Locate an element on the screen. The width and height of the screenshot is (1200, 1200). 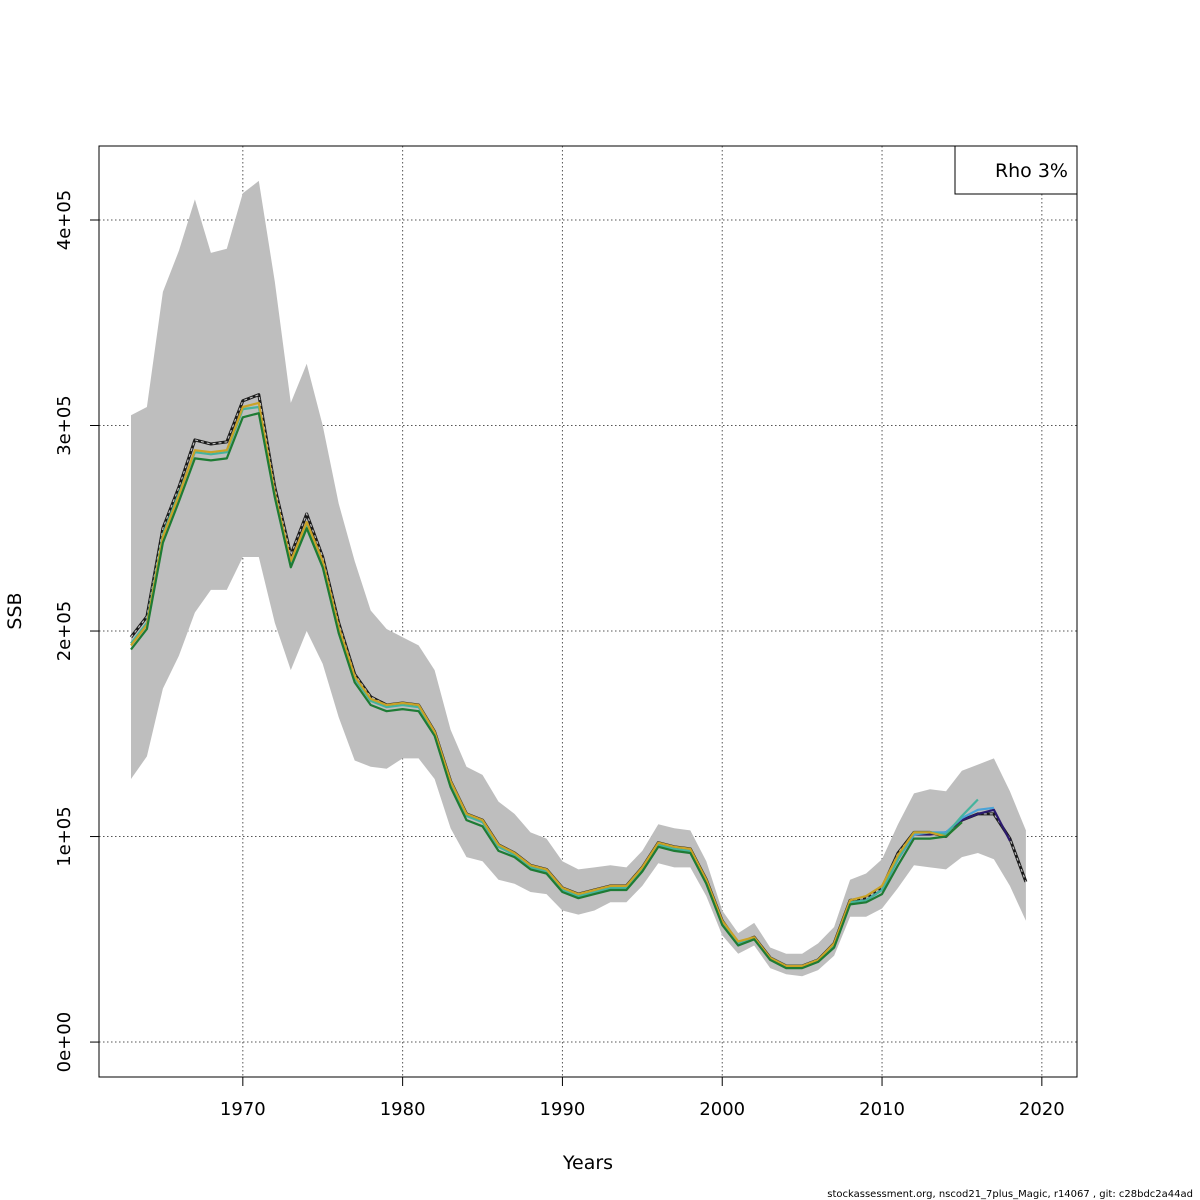
x-tick-label: 2010 is located at coordinates (882, 1109).